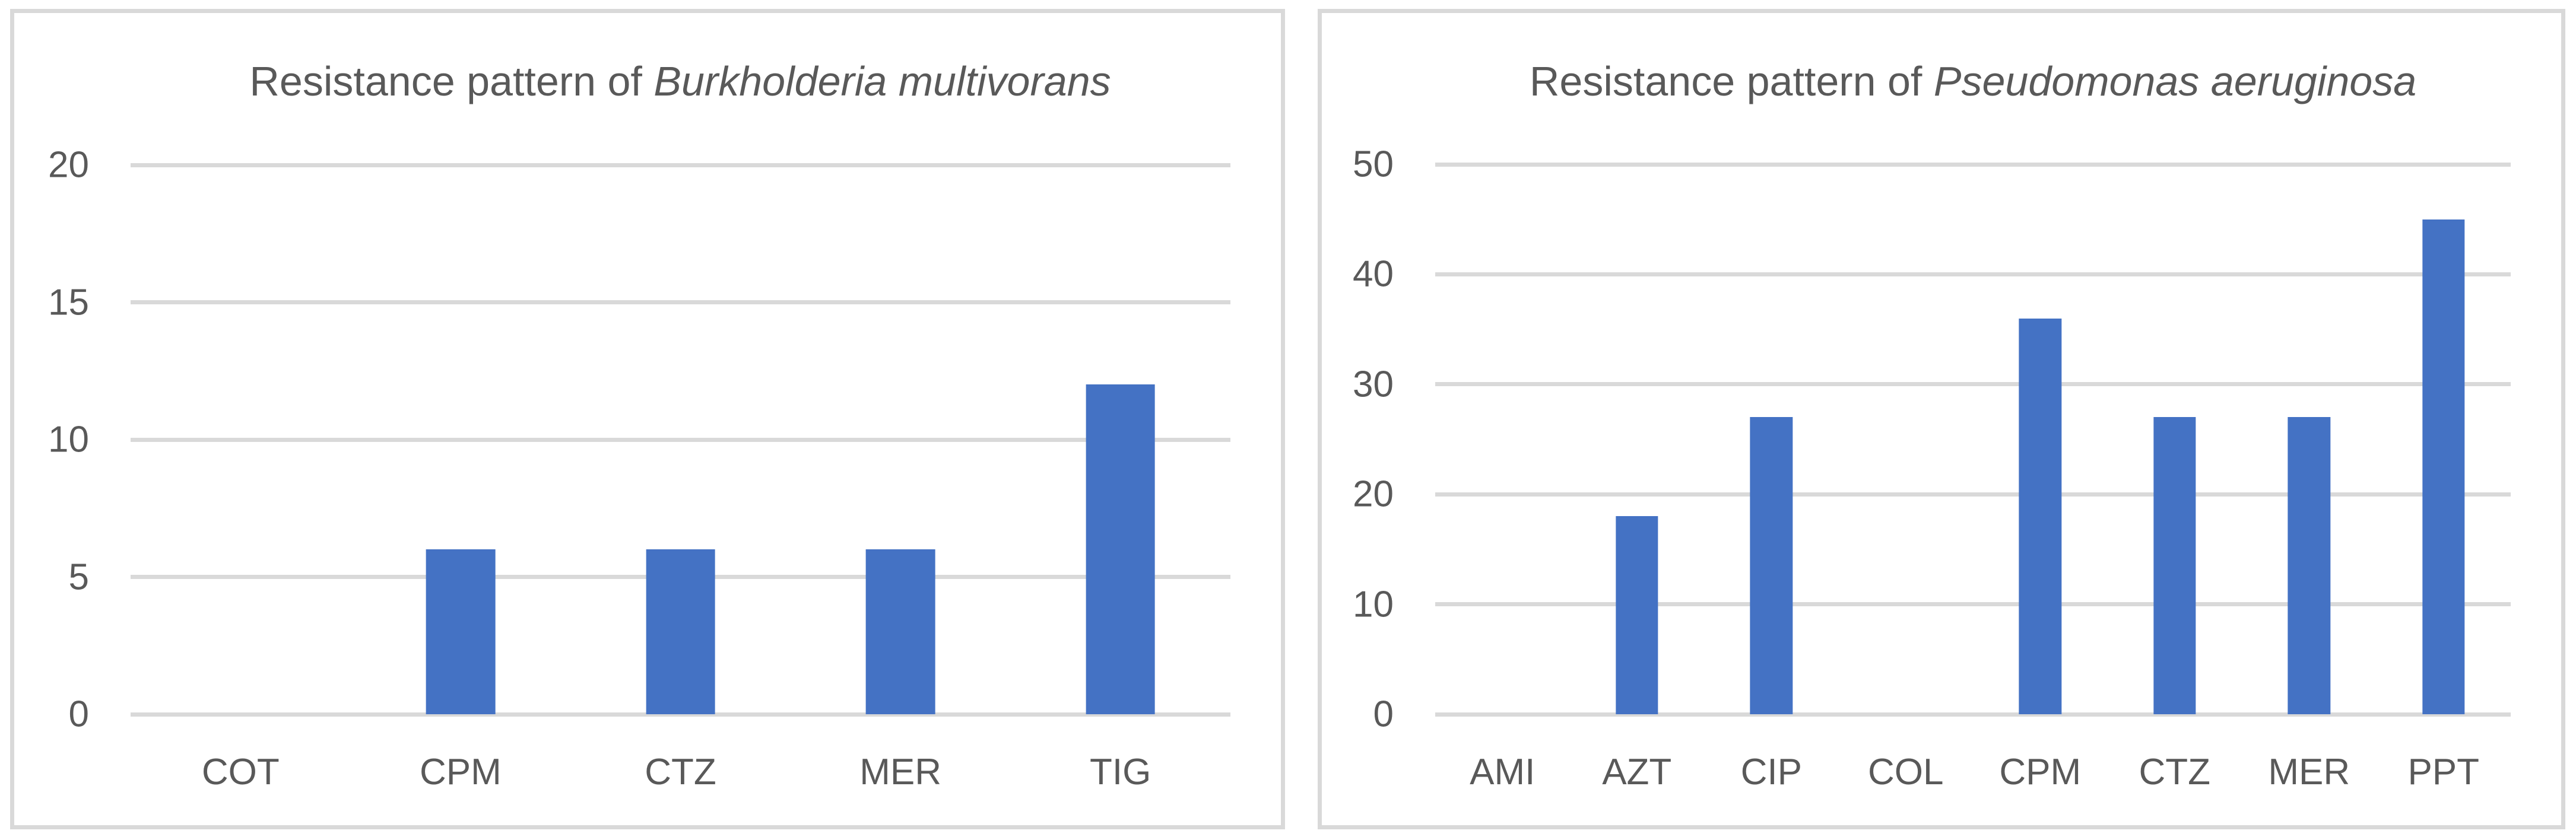  I want to click on bar-azt, so click(1637, 615).